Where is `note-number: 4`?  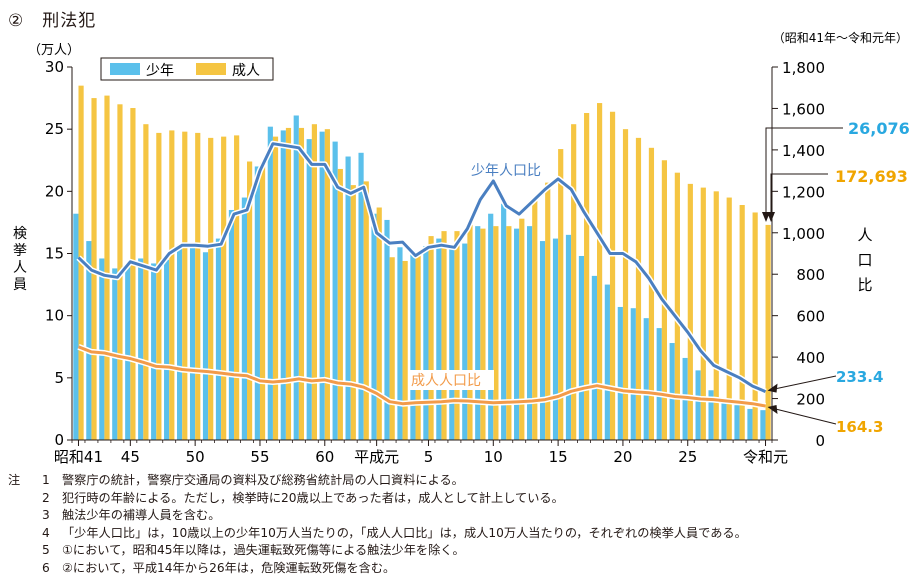
note-number: 4 is located at coordinates (46, 532).